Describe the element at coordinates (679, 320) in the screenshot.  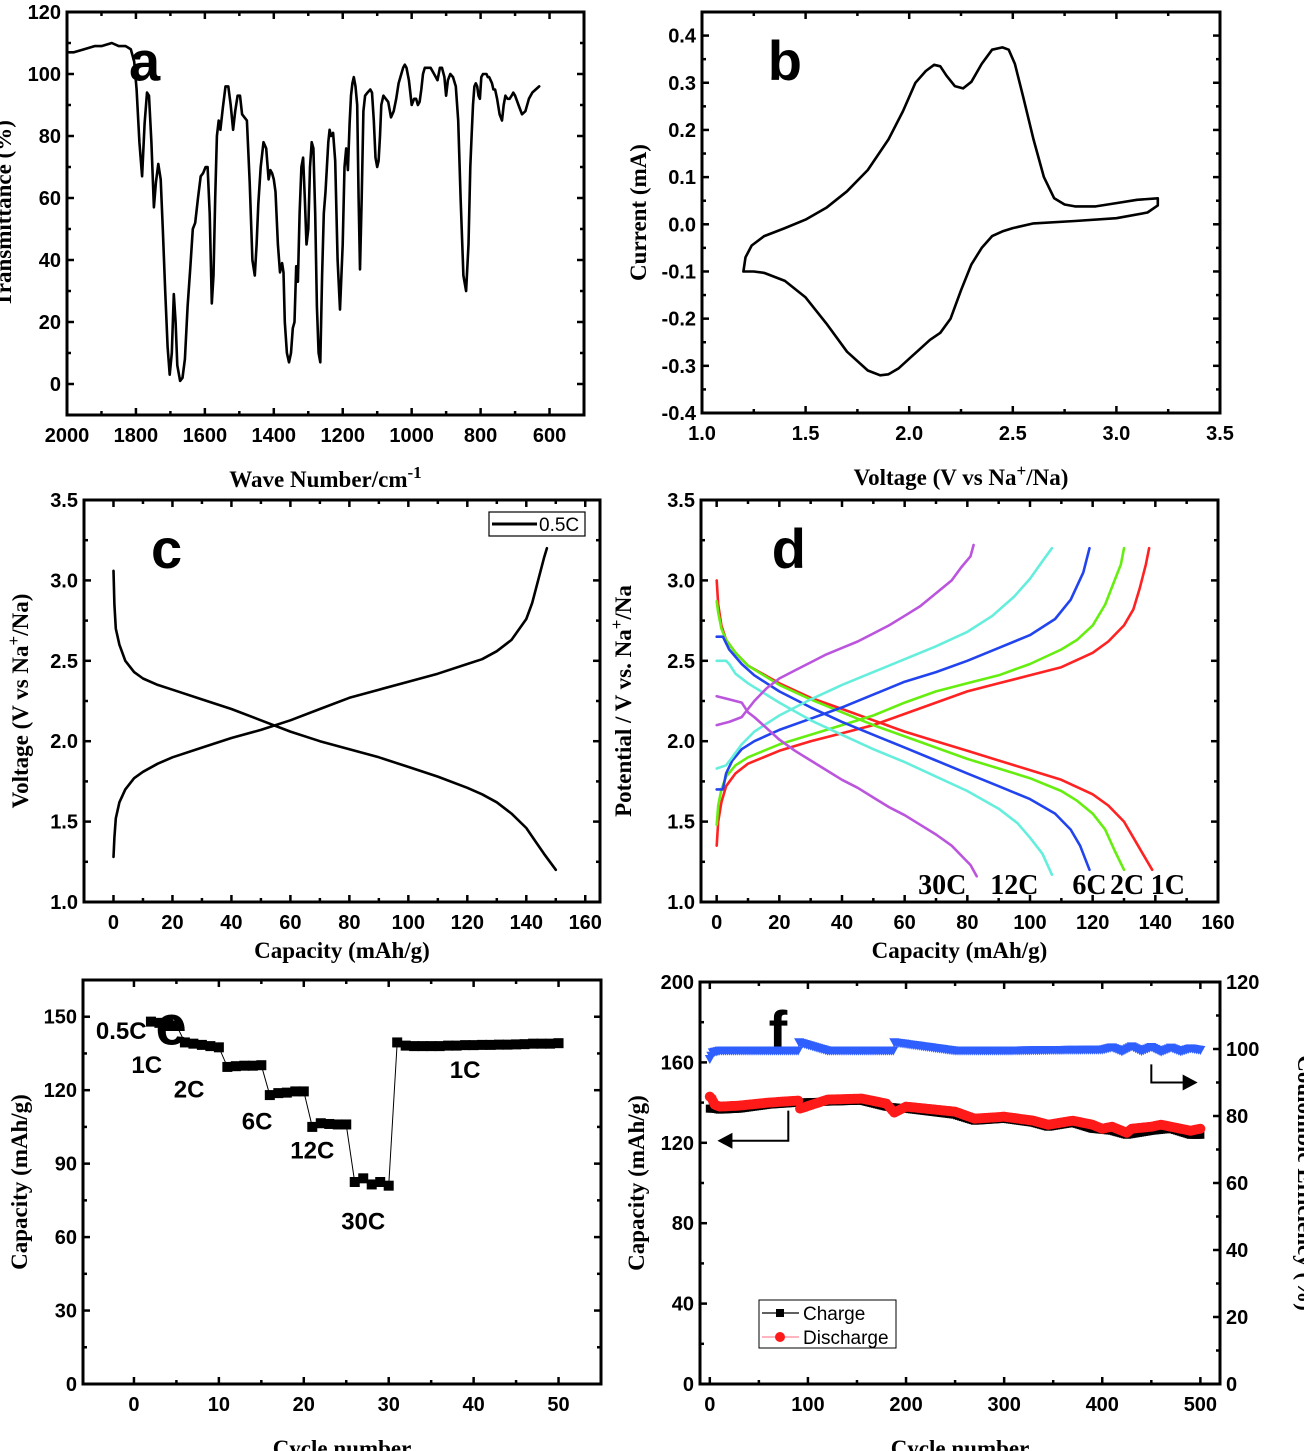
I see `y-tick-label: -0.2` at that location.